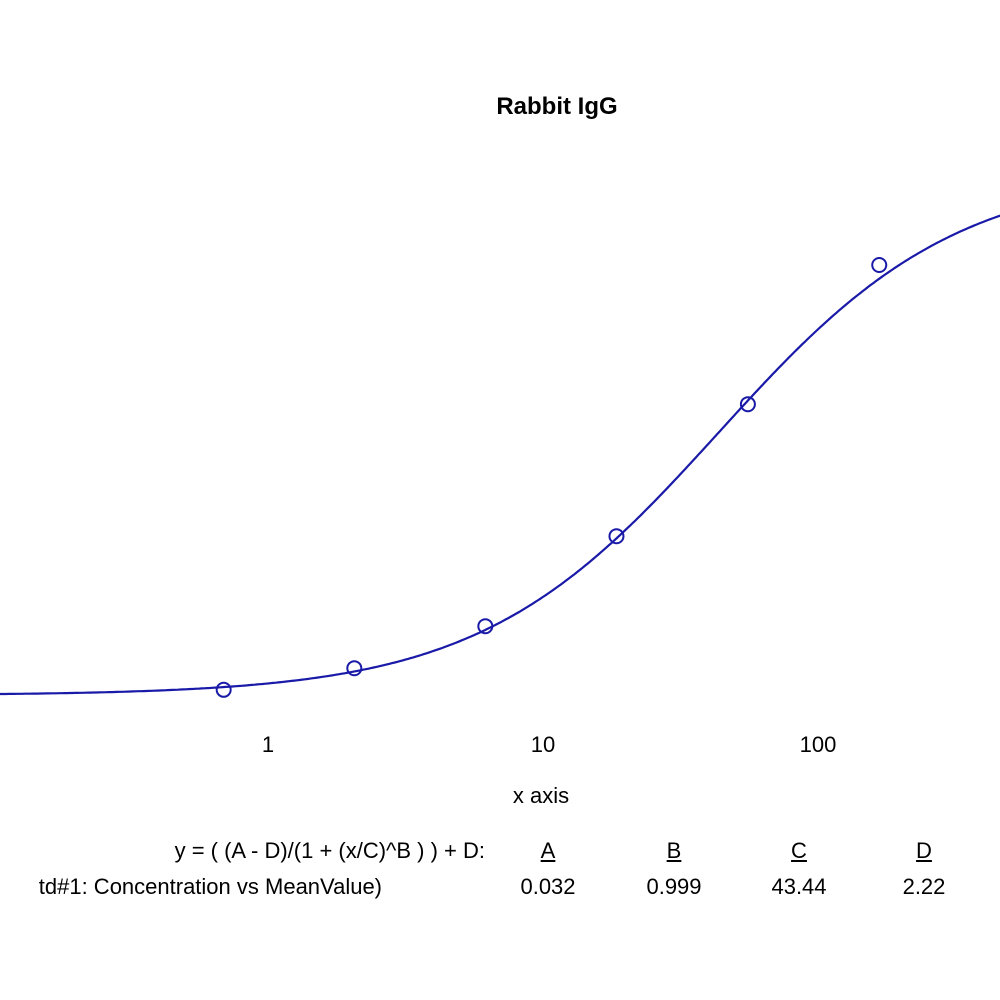 The image size is (1000, 1000). I want to click on param-b-header: B, so click(674, 850).